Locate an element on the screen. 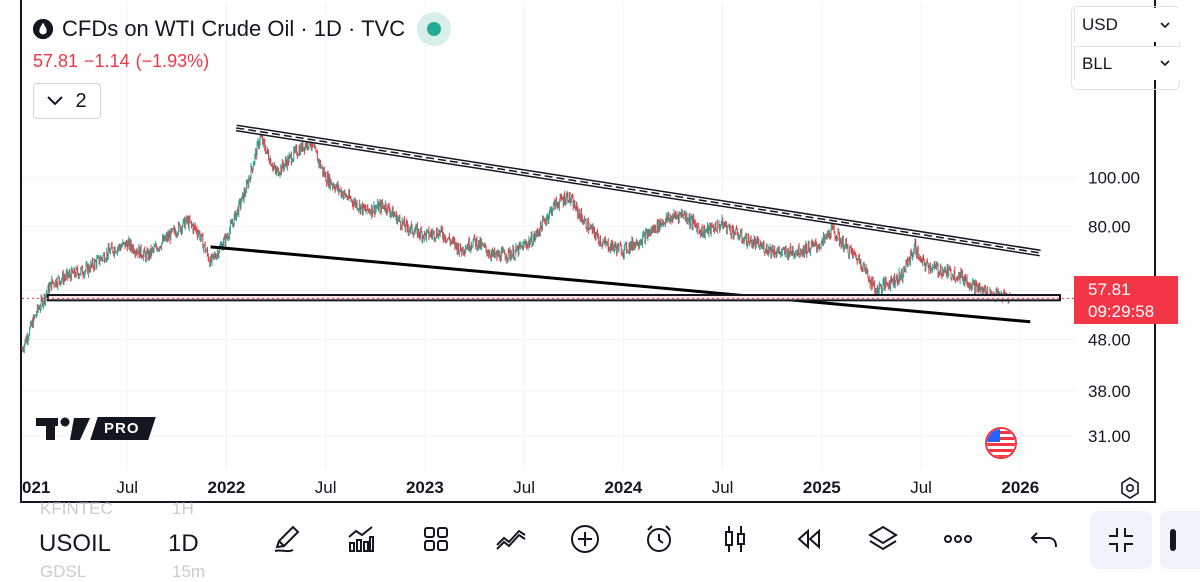 This screenshot has height=582, width=1200. y-tick-label: 48.00 is located at coordinates (1109, 339).